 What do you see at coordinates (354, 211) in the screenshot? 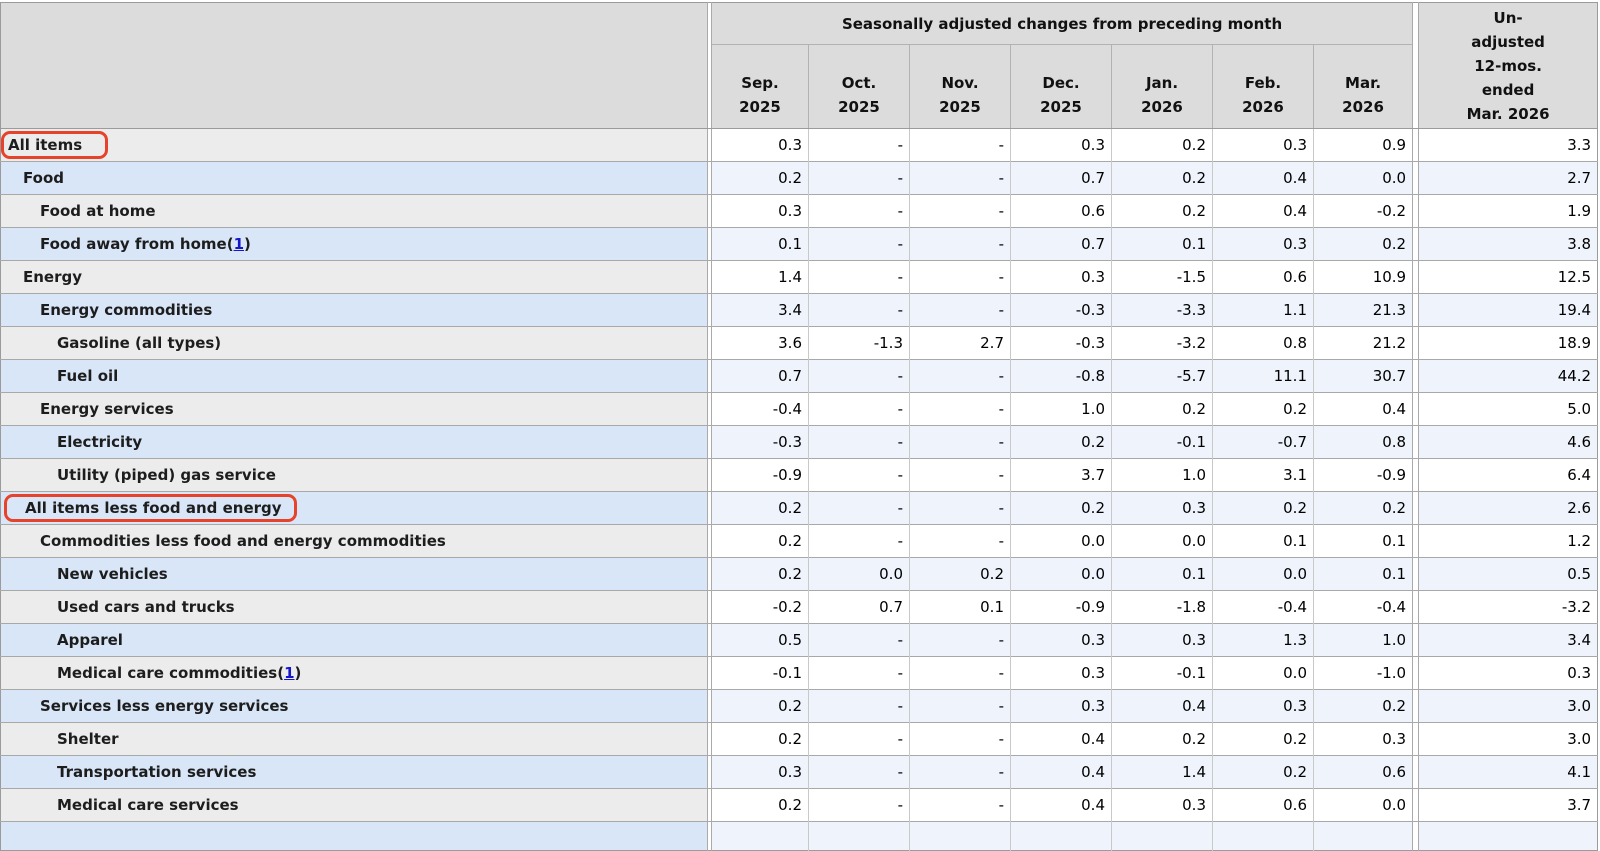
I see `row-label-cell: Food at home` at bounding box center [354, 211].